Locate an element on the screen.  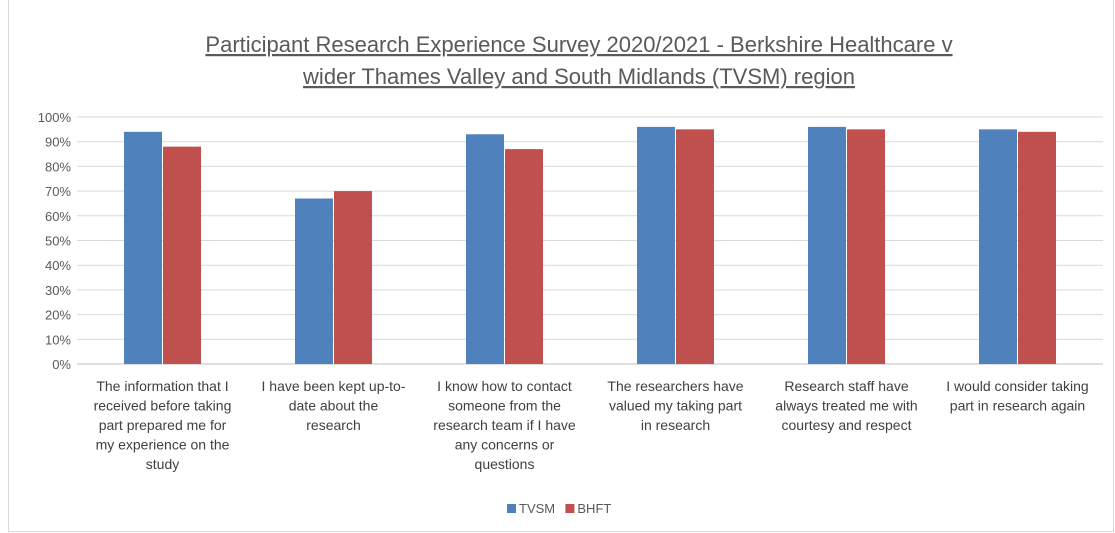
y-tick-label: 10% is located at coordinates (58, 339).